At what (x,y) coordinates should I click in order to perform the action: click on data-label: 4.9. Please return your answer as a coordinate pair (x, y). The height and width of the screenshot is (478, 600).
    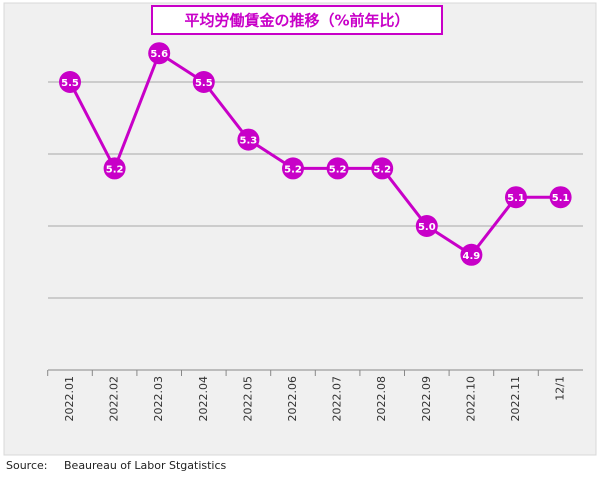
    Looking at the image, I should click on (472, 256).